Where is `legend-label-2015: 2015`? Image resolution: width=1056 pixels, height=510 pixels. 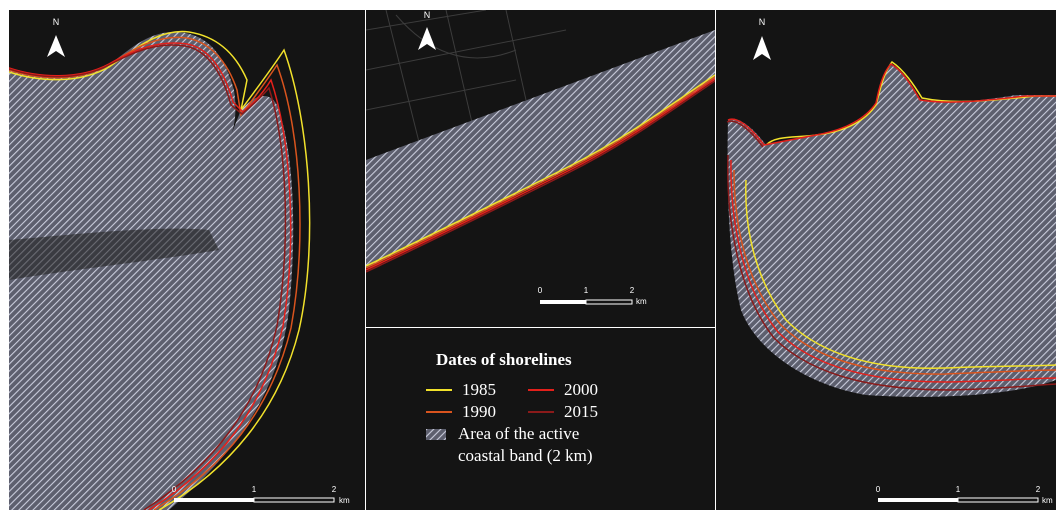 legend-label-2015: 2015 is located at coordinates (581, 411).